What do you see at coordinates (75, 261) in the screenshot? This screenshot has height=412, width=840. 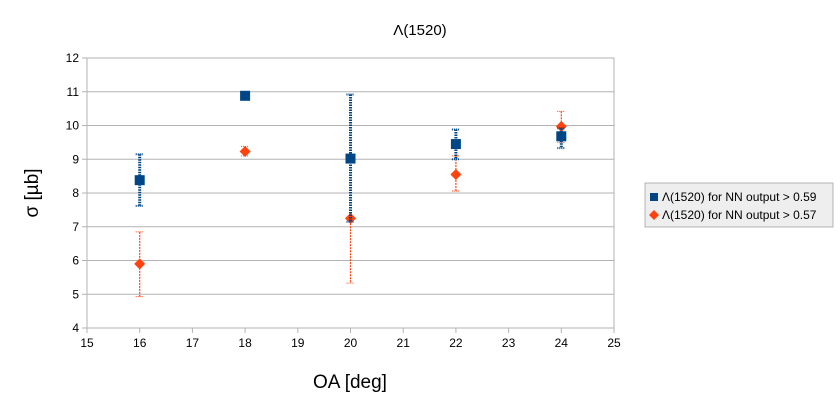 I see `y-tick-label: 6` at bounding box center [75, 261].